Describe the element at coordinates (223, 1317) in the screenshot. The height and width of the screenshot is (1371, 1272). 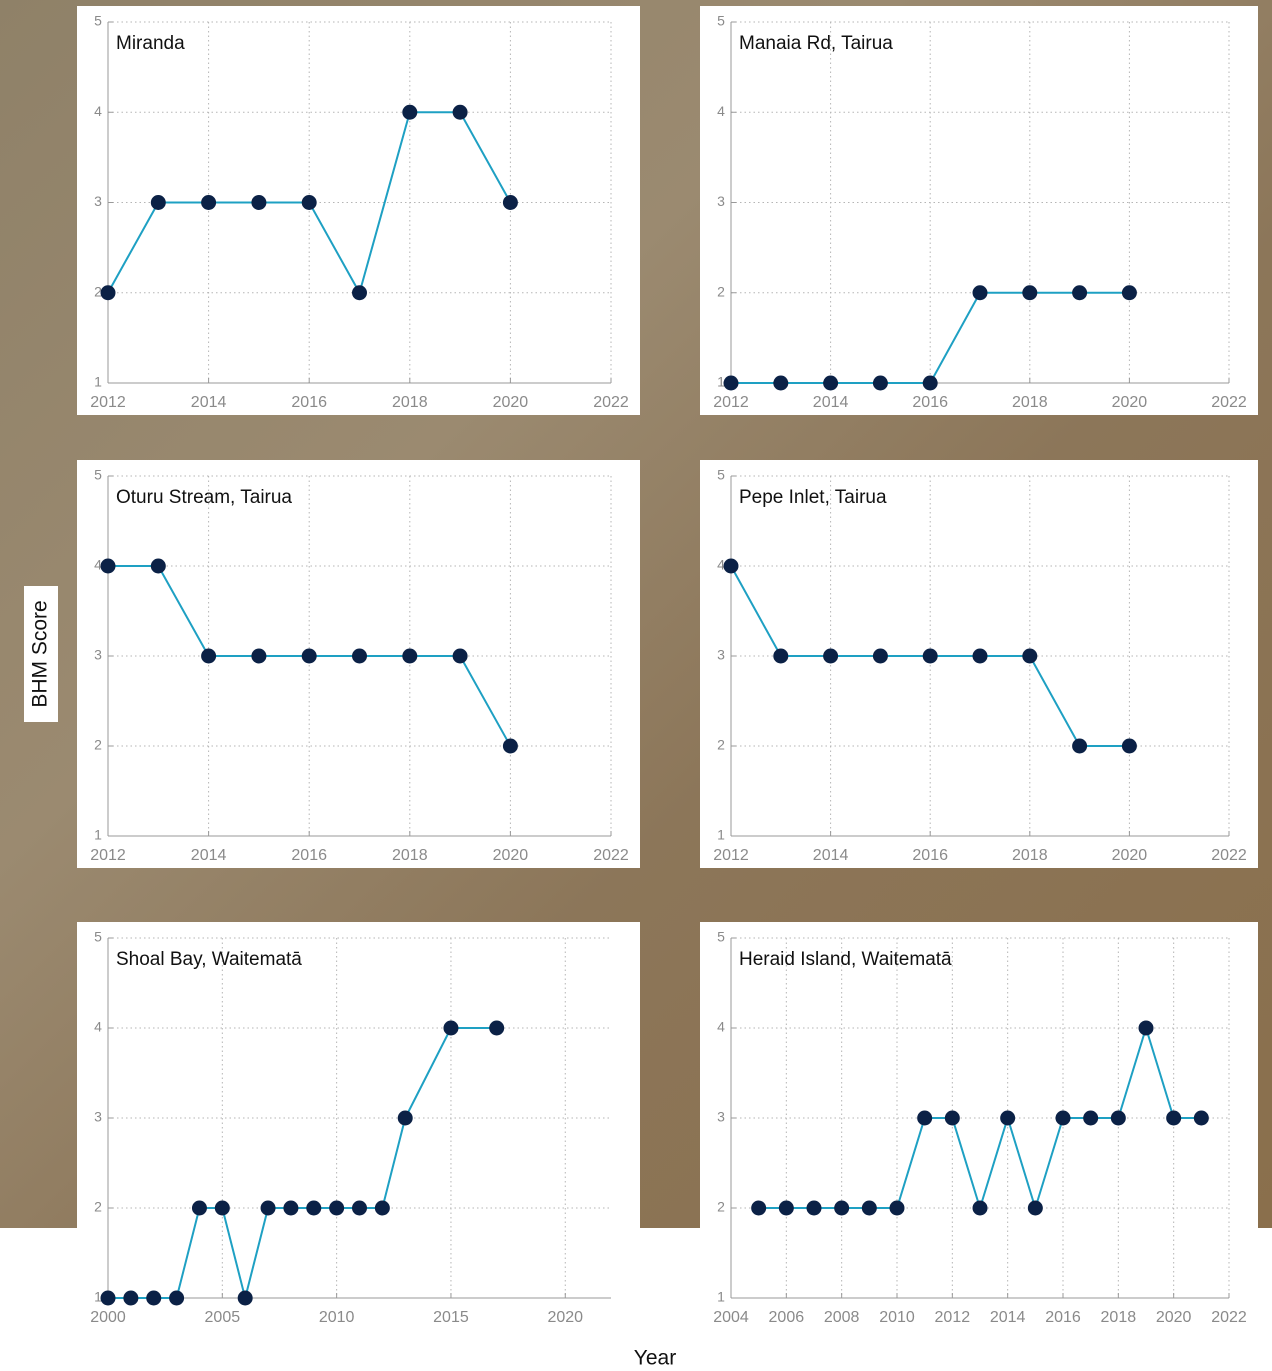
I see `x-tick-label: 2005` at that location.